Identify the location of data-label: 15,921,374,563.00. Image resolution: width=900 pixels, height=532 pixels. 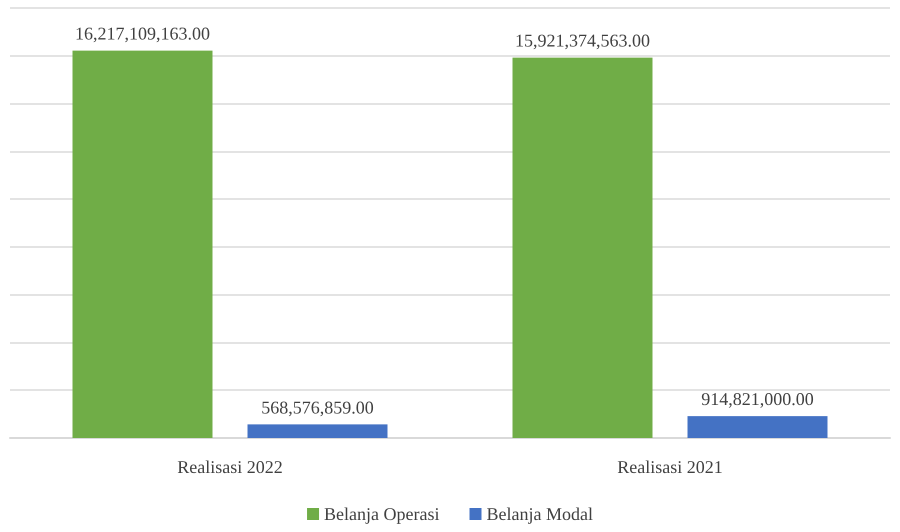
(582, 40).